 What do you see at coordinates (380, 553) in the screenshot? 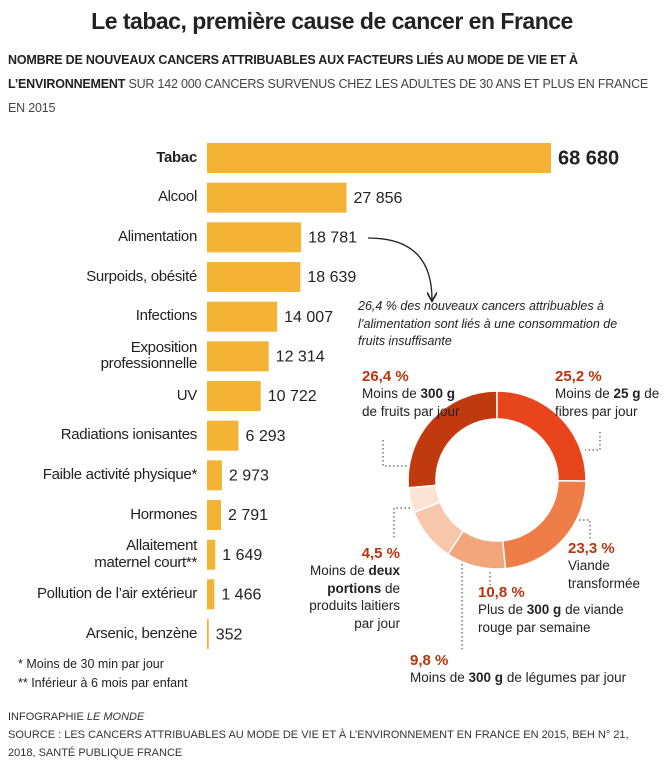
I see `slice-percent: 4,5 %` at bounding box center [380, 553].